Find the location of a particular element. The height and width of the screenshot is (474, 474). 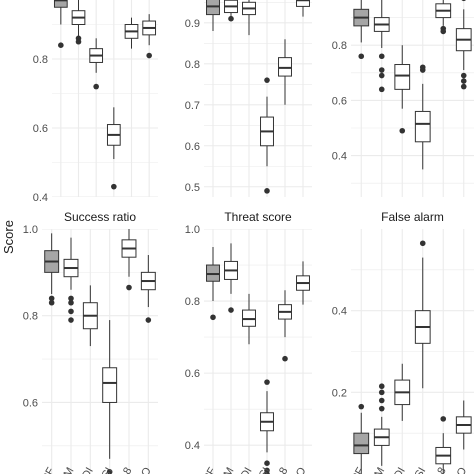

panel-3: 0.4 0.6 0.8 is located at coordinates (403, 98).